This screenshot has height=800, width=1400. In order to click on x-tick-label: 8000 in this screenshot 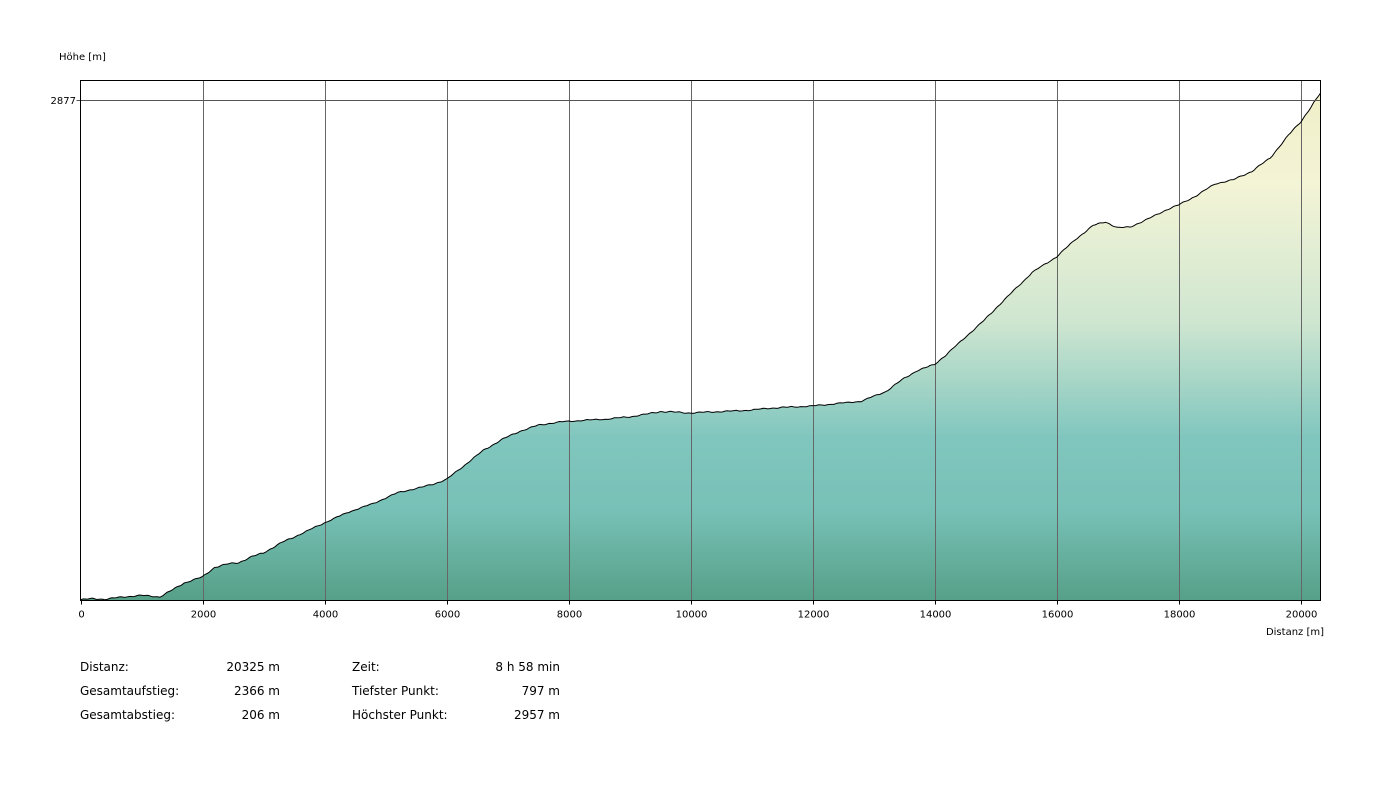, I will do `click(569, 615)`.